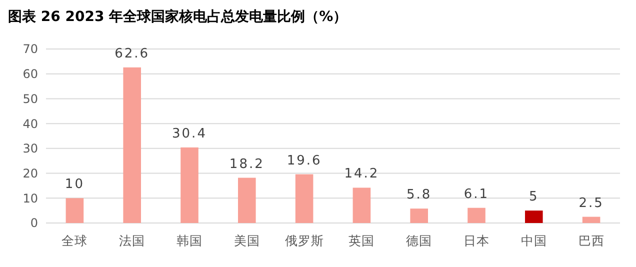  Describe the element at coordinates (361, 240) in the screenshot. I see `x-tick-label: 英国` at that location.